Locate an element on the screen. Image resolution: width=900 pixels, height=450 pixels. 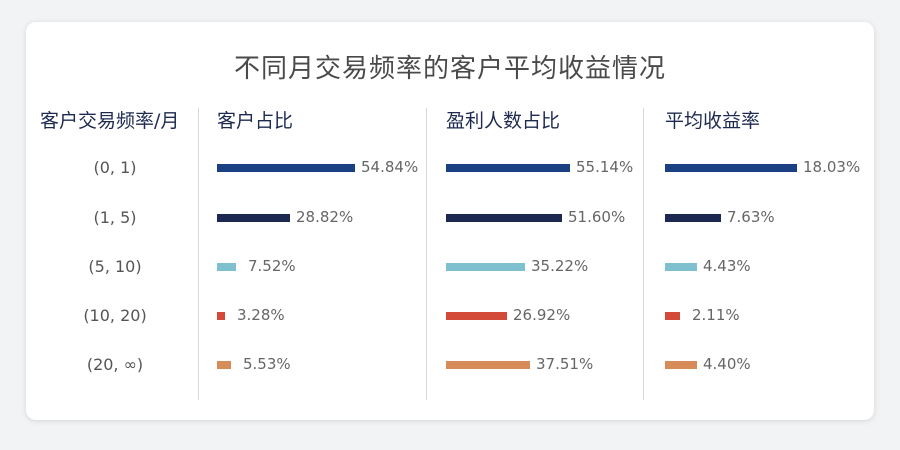
value-label-customer-share: 3.28% is located at coordinates (261, 315).